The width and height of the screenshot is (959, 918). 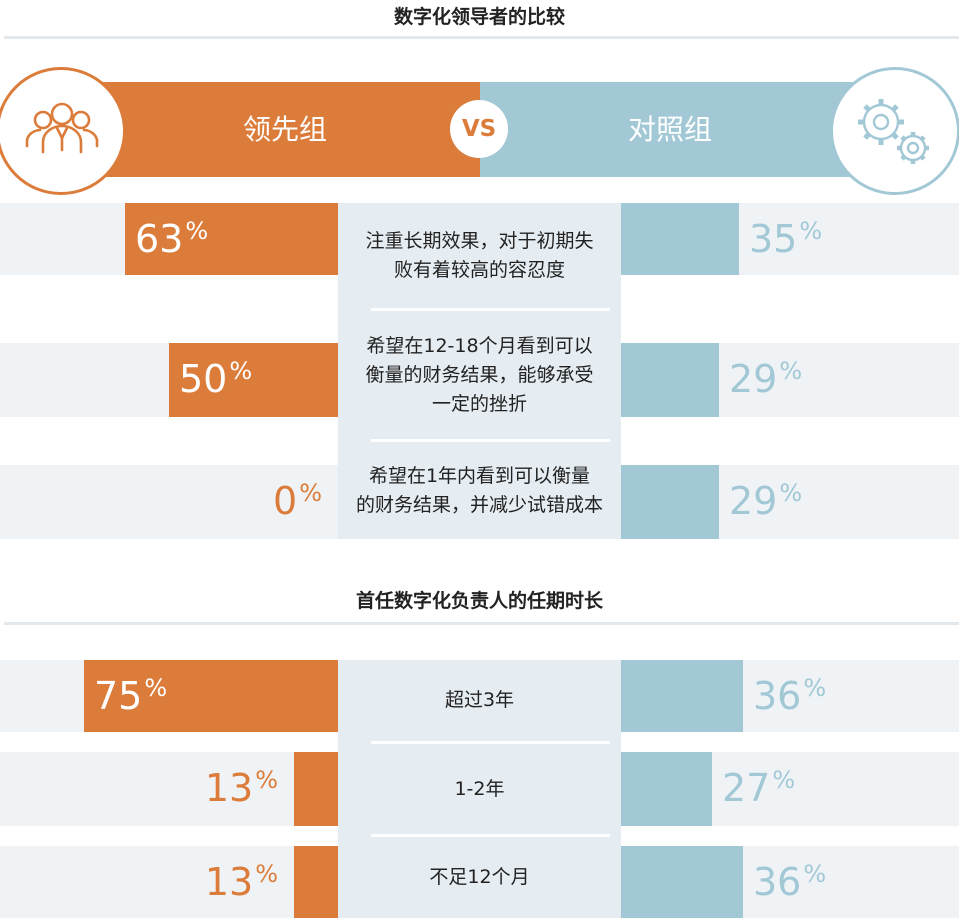 What do you see at coordinates (479, 345) in the screenshot?
I see `chart1-row2-category-line-1: 希望在12-18个月看到可以` at bounding box center [479, 345].